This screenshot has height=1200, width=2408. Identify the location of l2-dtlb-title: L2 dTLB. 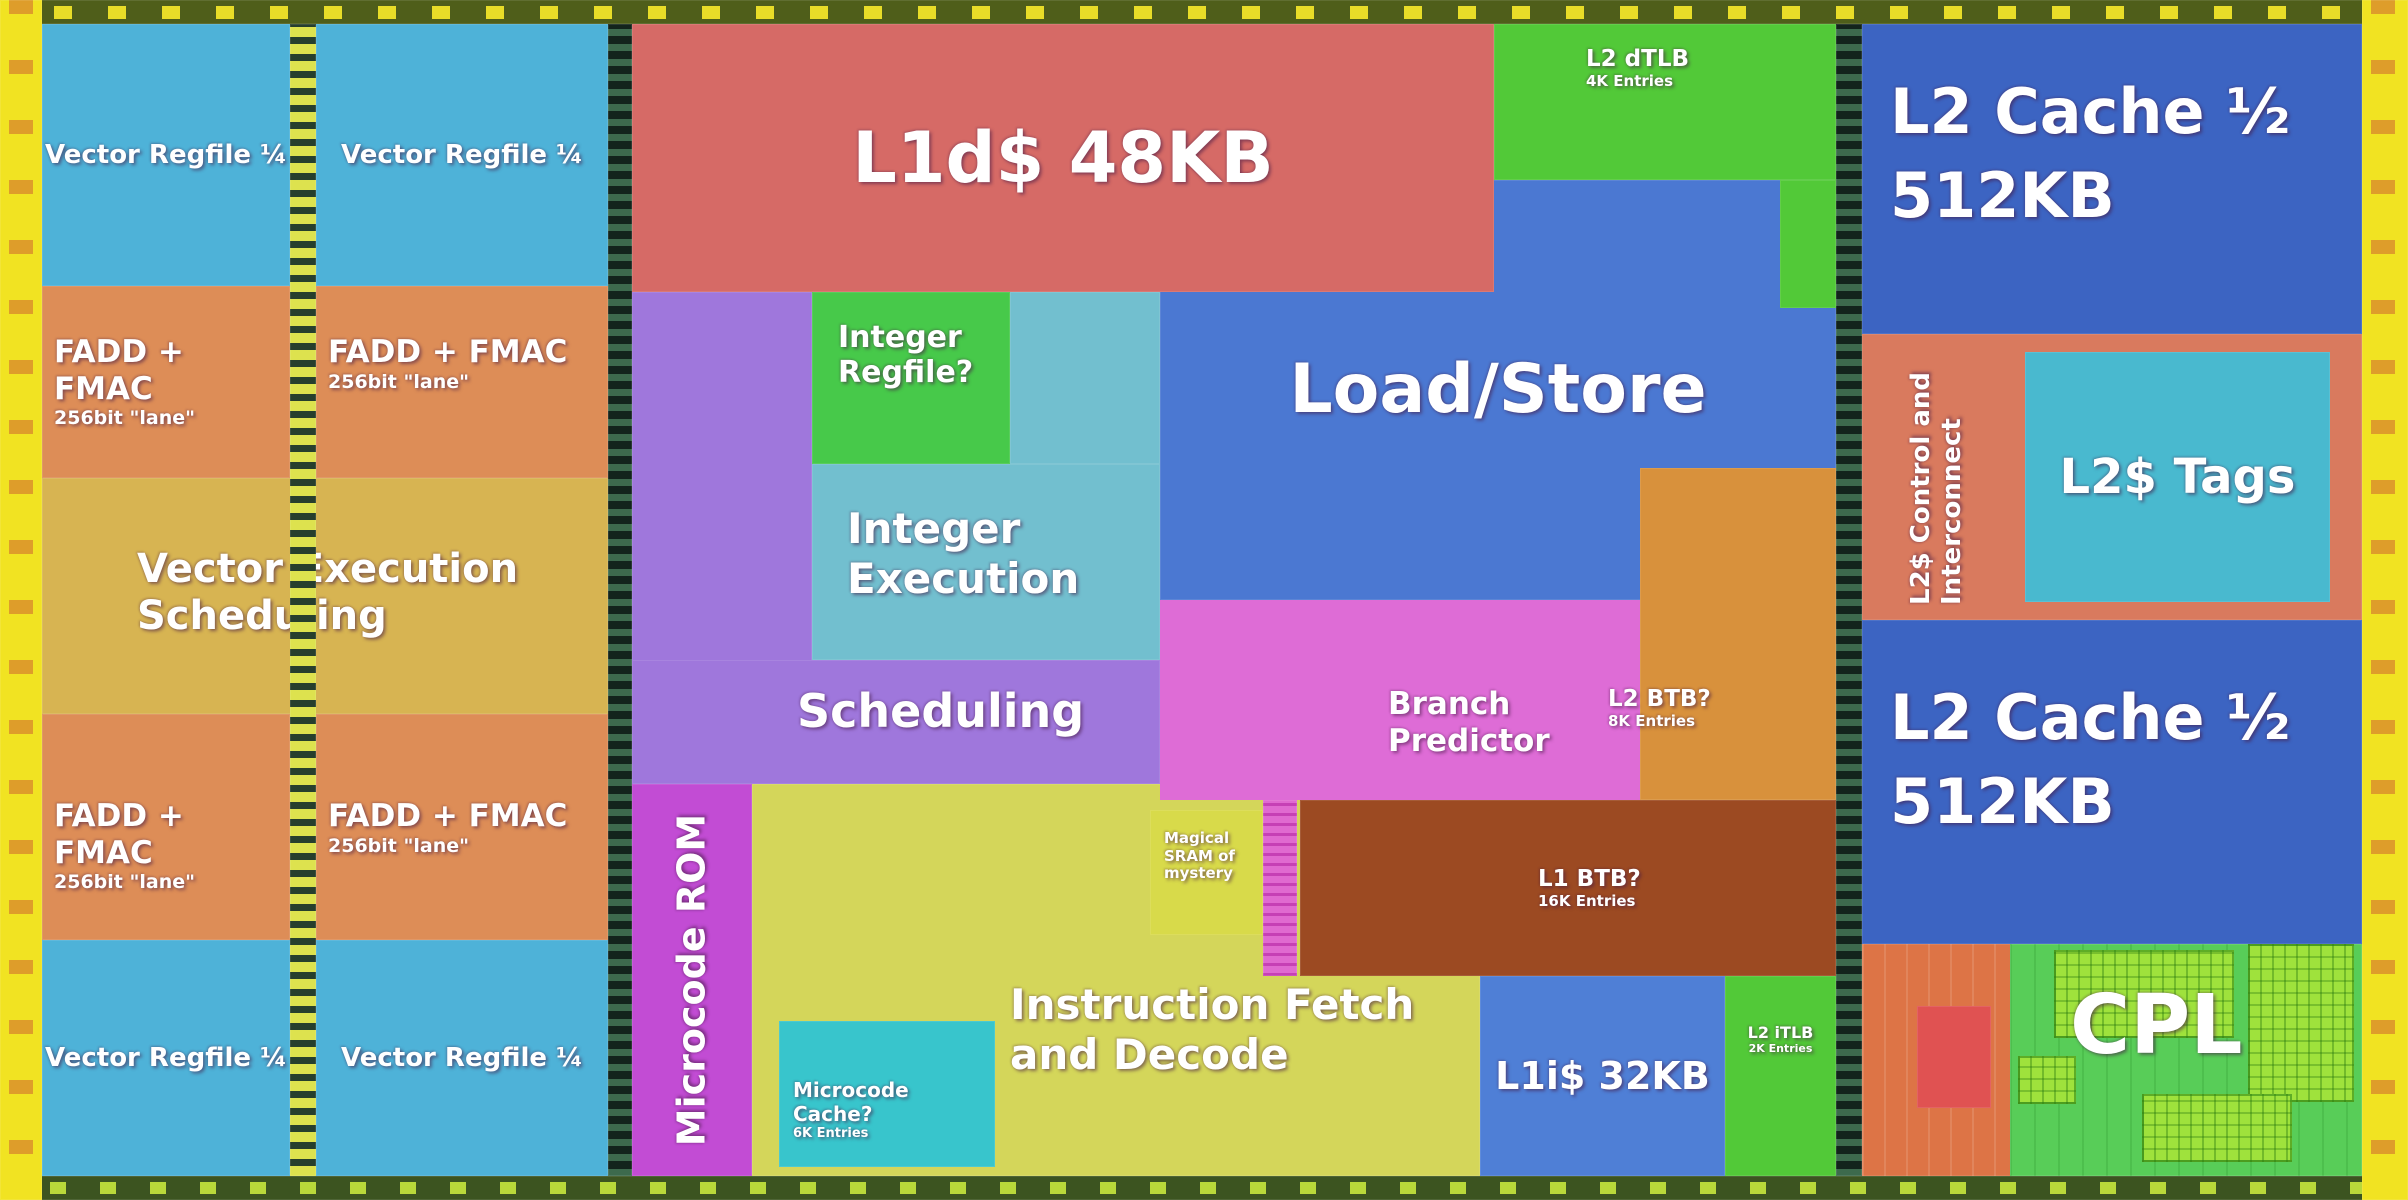
(1638, 59).